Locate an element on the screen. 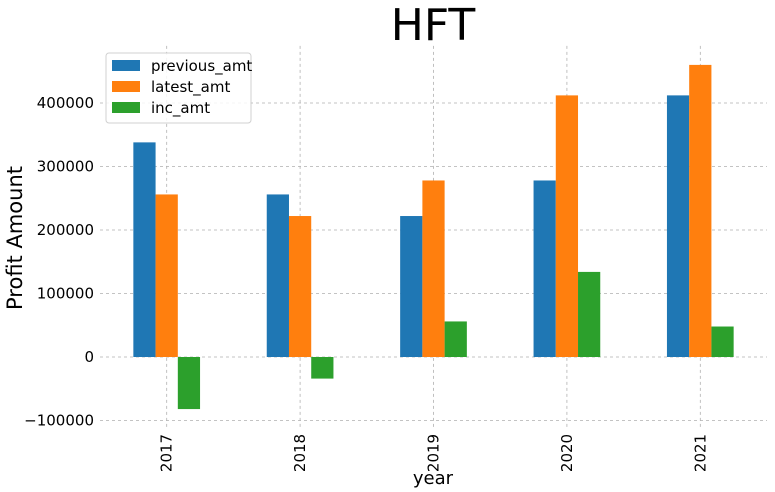 The image size is (775, 492). y-tick-label: 300000 is located at coordinates (65, 167).